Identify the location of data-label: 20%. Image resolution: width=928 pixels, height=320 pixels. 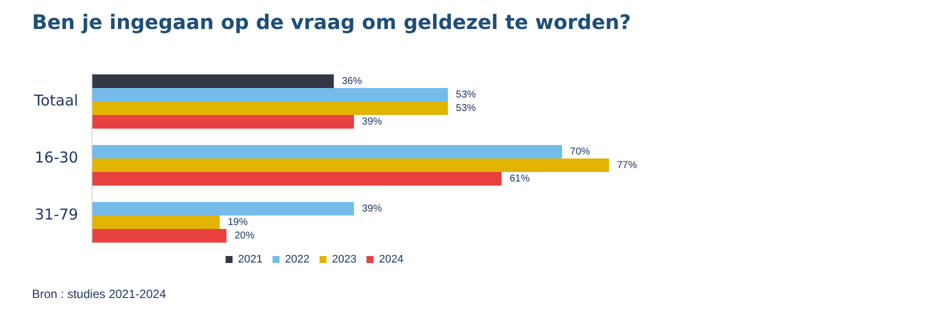
(244, 236).